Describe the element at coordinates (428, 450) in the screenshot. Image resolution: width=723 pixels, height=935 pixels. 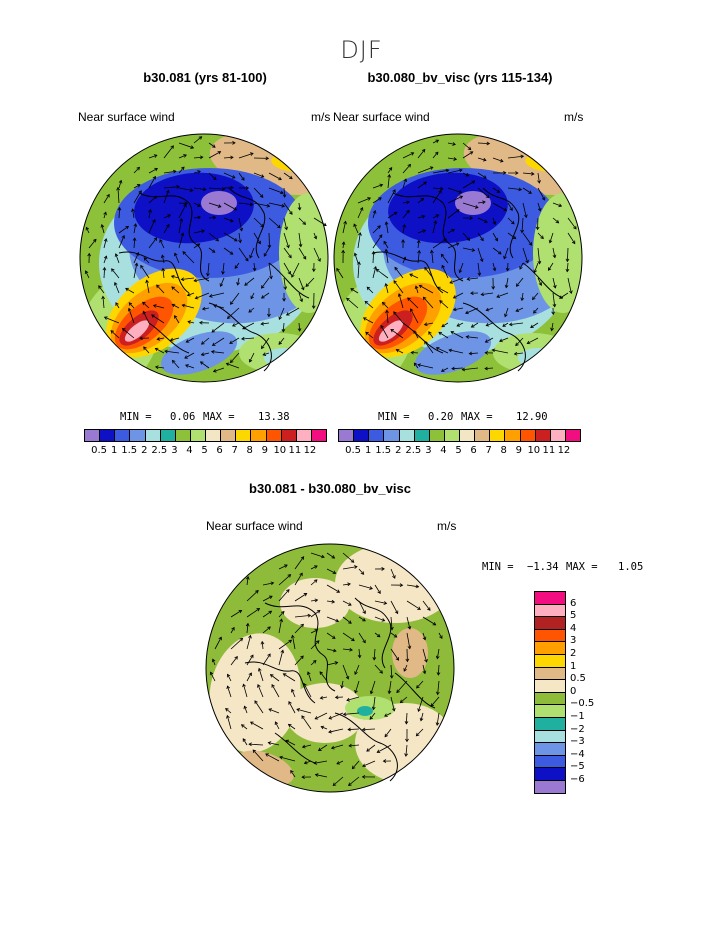
I see `panel2-colorbar-tick-label: 3` at that location.